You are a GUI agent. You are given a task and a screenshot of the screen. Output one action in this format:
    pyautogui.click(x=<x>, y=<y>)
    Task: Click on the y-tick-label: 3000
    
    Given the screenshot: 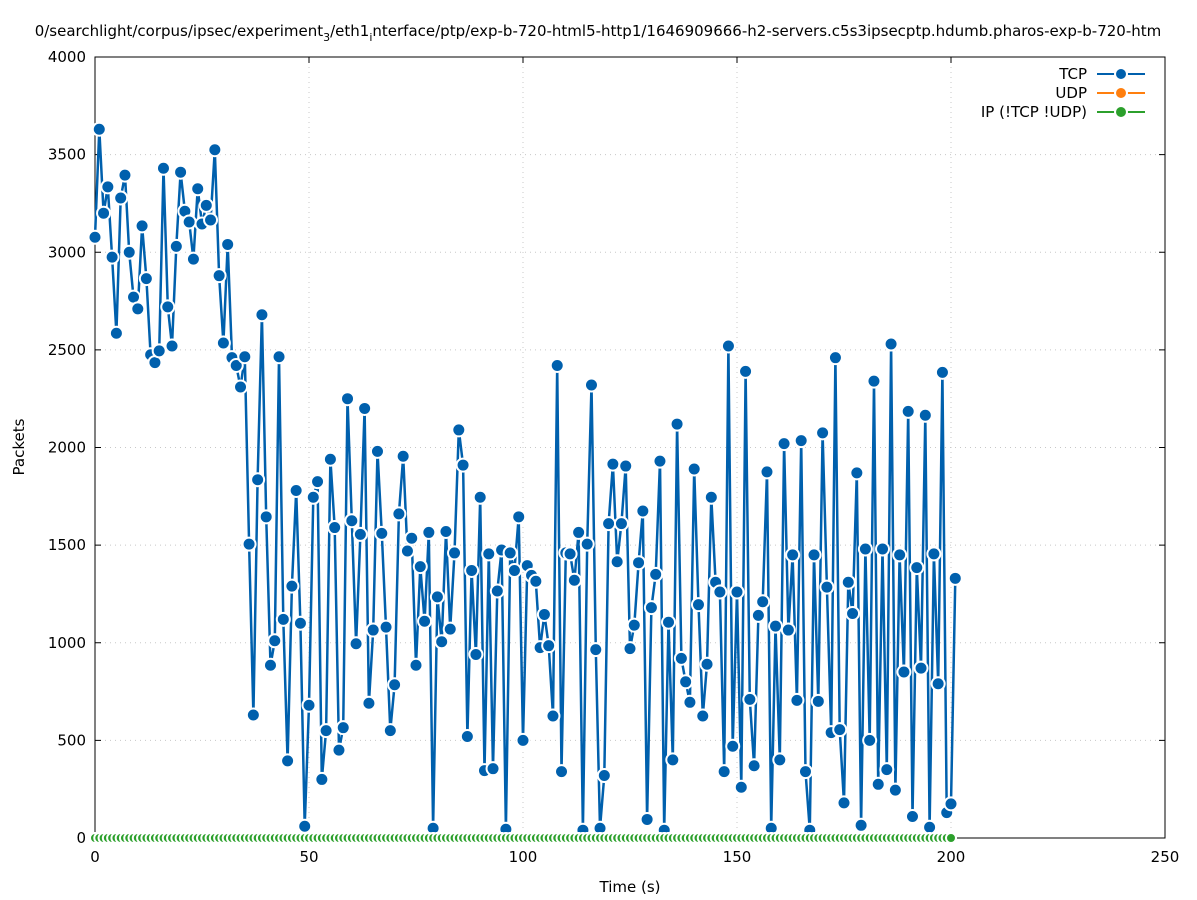 What is the action you would take?
    pyautogui.click(x=67, y=252)
    